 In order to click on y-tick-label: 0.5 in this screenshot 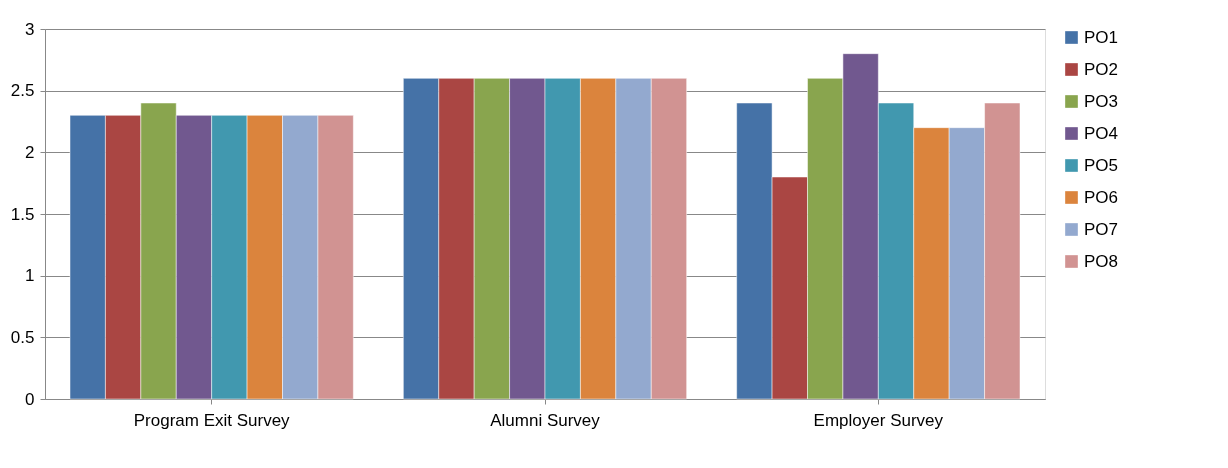, I will do `click(22, 337)`.